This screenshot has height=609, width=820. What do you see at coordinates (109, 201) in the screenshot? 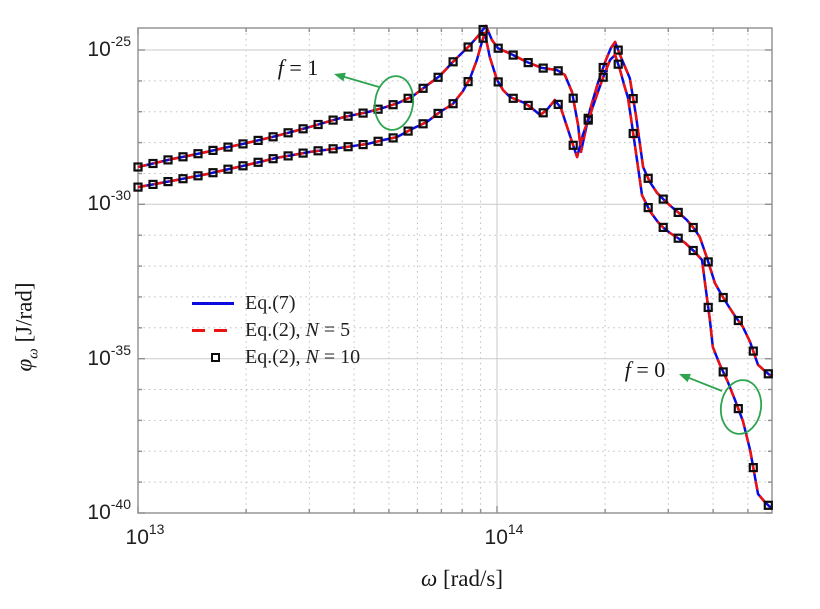
I see `y-tick-label: 10-30` at bounding box center [109, 201].